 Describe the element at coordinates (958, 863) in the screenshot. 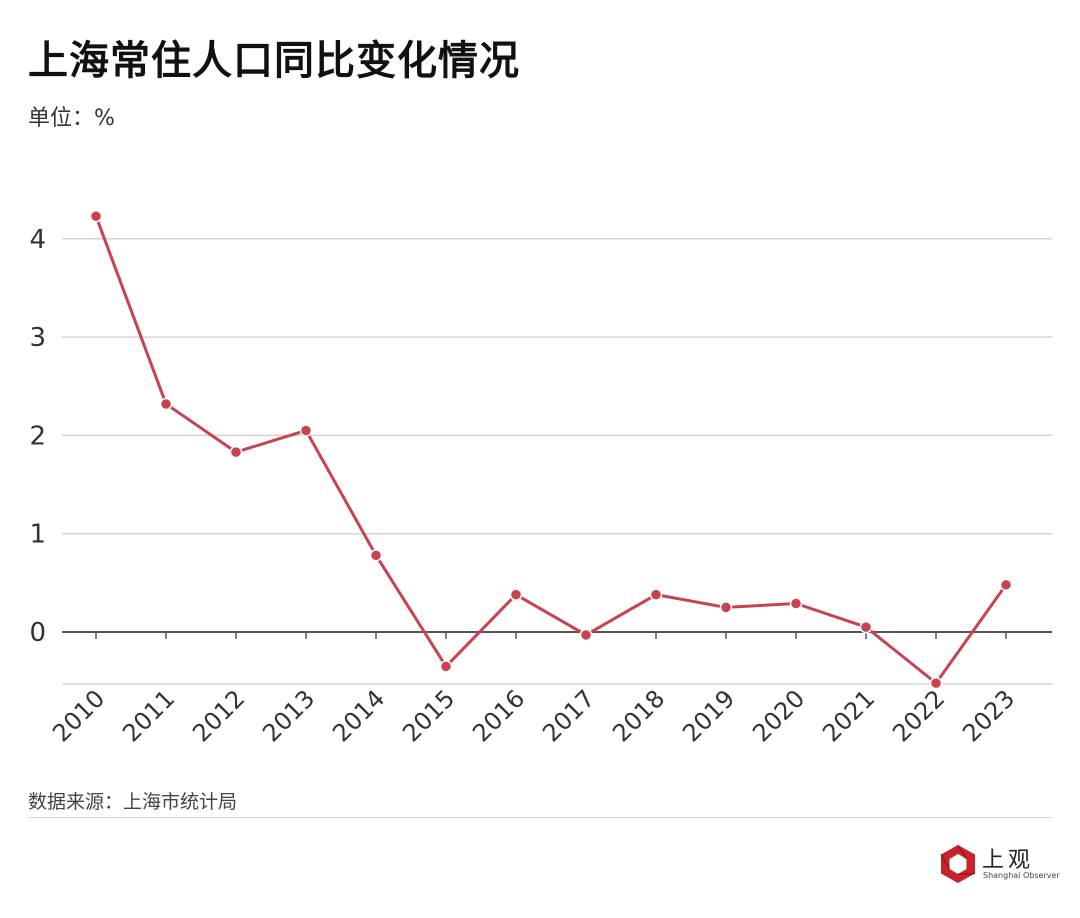

I see `hexagon-logo-icon` at that location.